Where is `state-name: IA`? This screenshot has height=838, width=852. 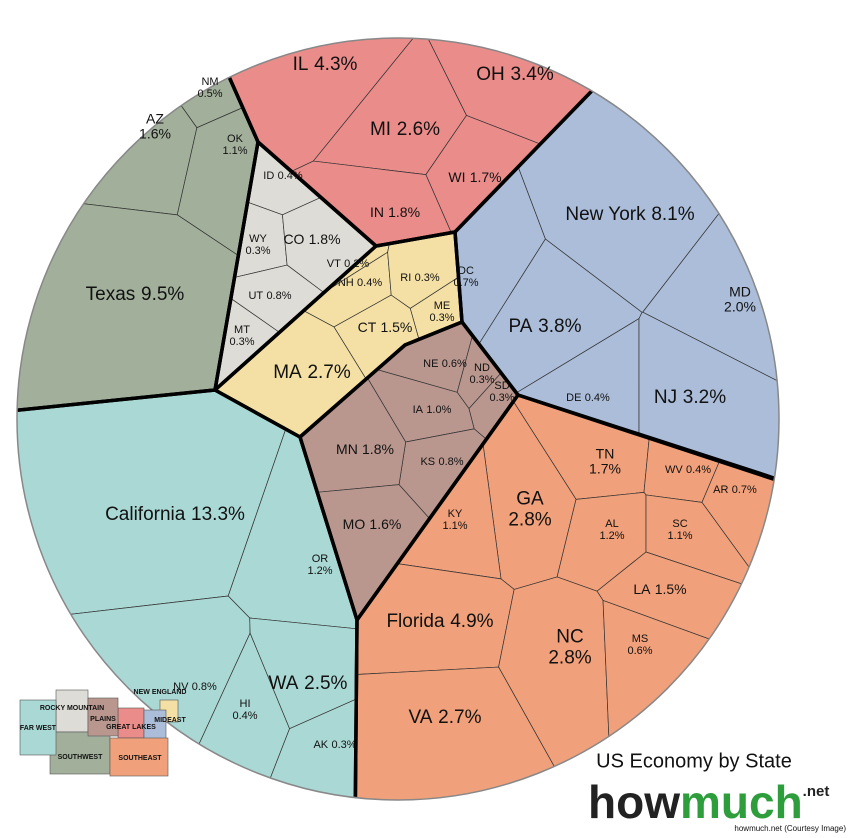 state-name: IA is located at coordinates (418, 410).